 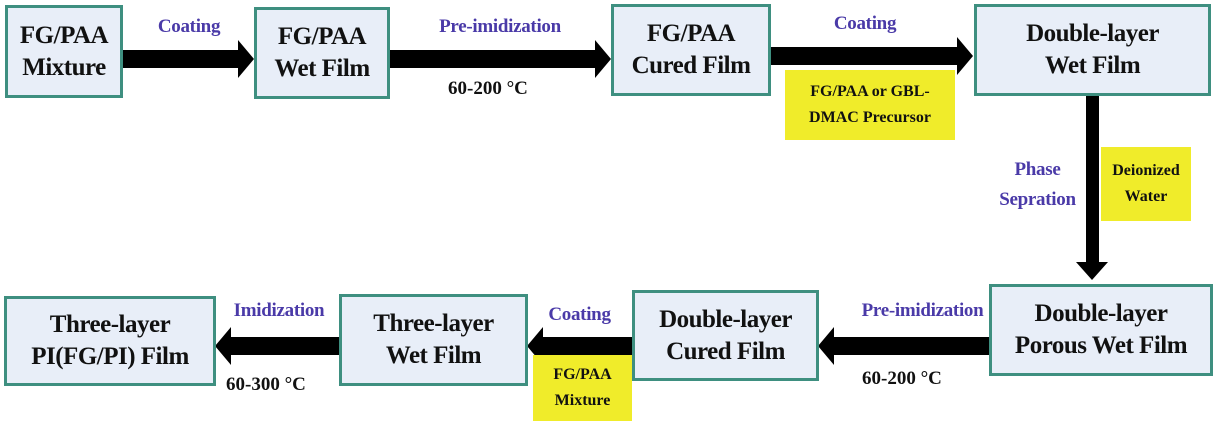 What do you see at coordinates (1146, 184) in the screenshot?
I see `material-deionized-water: Deionized Water` at bounding box center [1146, 184].